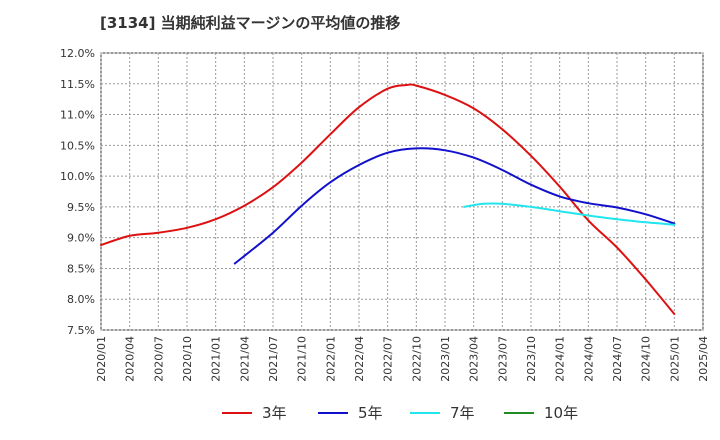 The height and width of the screenshot is (440, 720). Describe the element at coordinates (81, 268) in the screenshot. I see `y-tick-label: 8.5%` at that location.